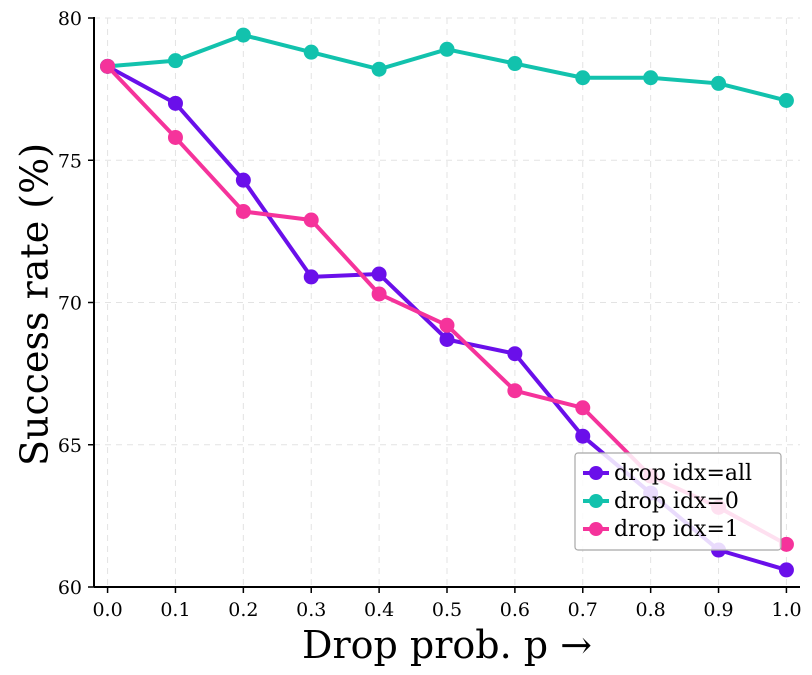  I want to click on legend-label: drop idx=1, so click(676, 529).